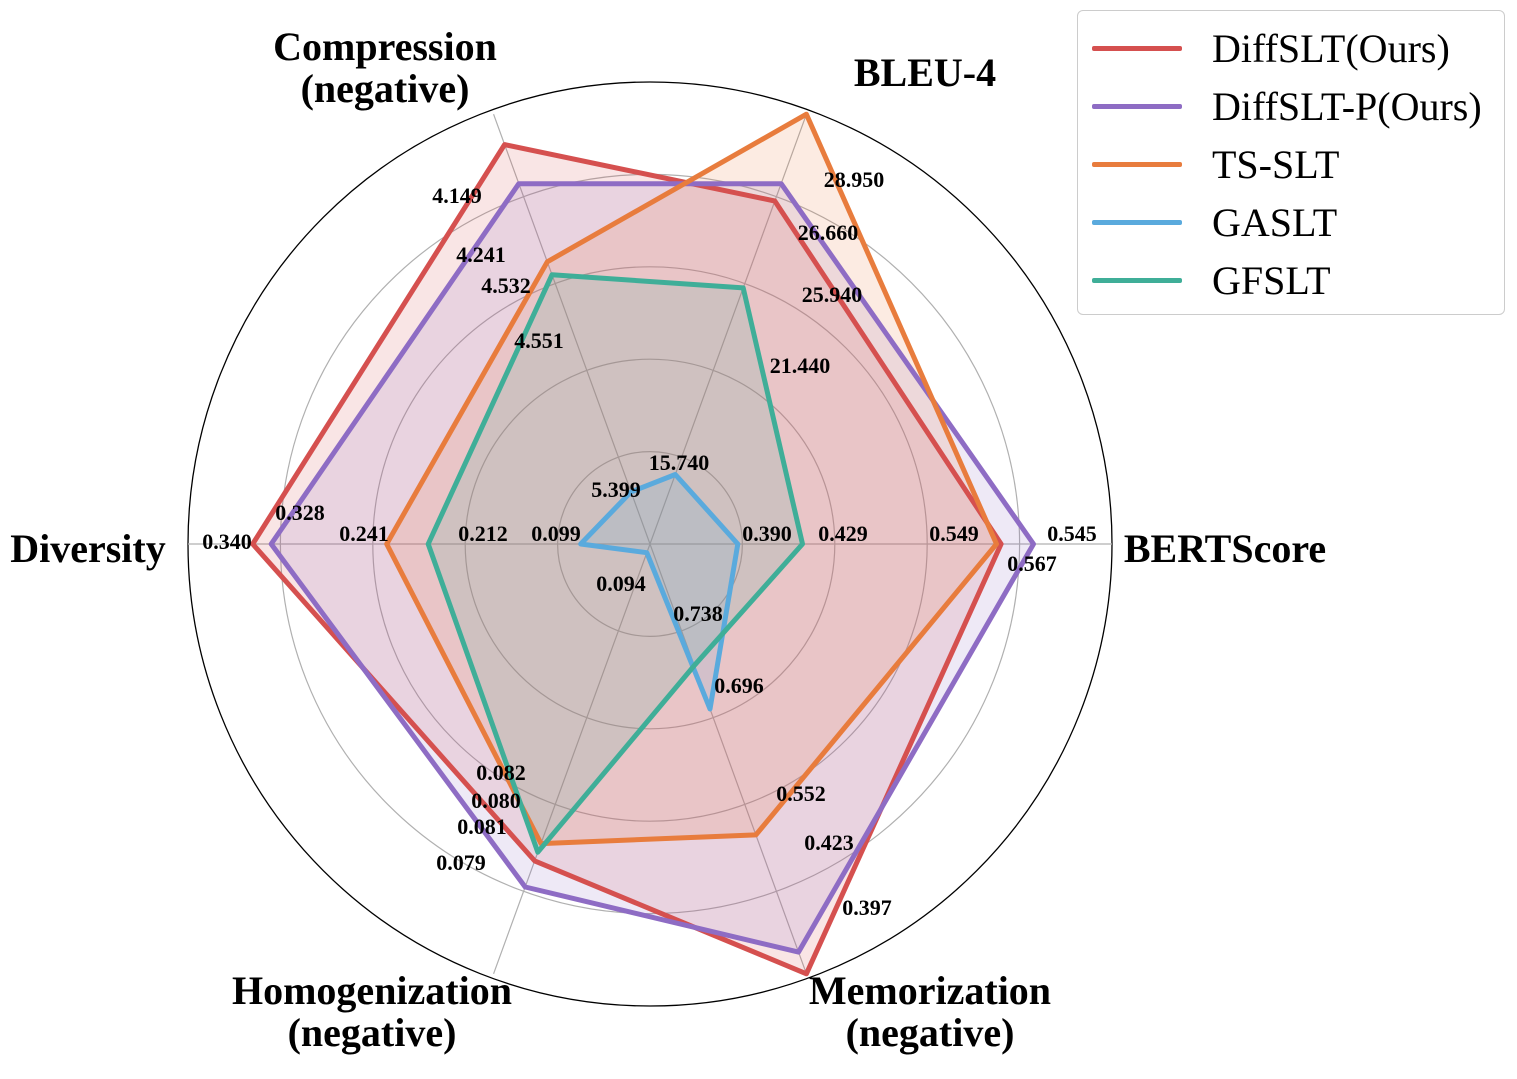 Image resolution: width=1517 pixels, height=1079 pixels. What do you see at coordinates (300, 512) in the screenshot?
I see `value-label: 0.328` at bounding box center [300, 512].